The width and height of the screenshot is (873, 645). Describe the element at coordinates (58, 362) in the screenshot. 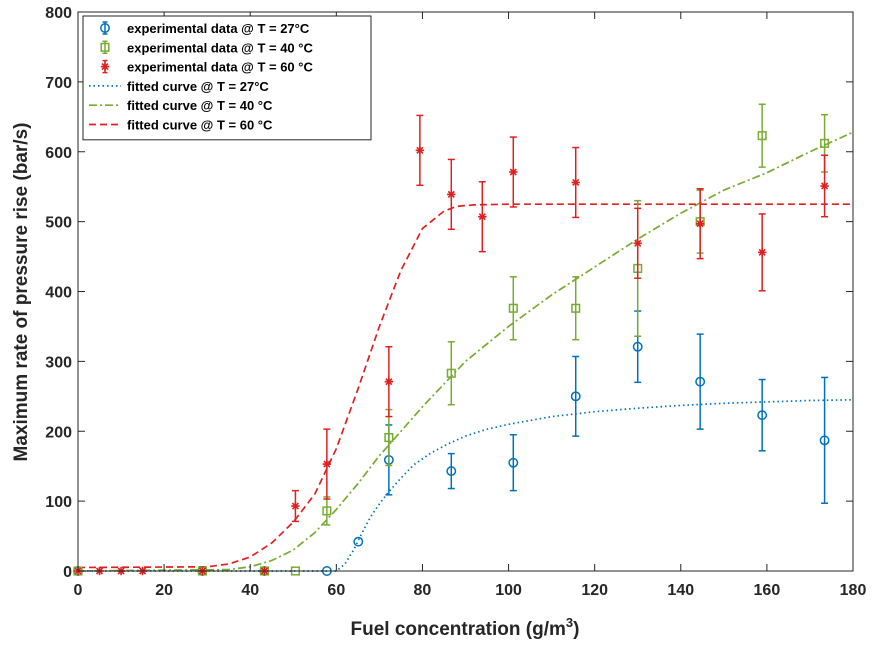

I see `y-tick-label: 300` at that location.